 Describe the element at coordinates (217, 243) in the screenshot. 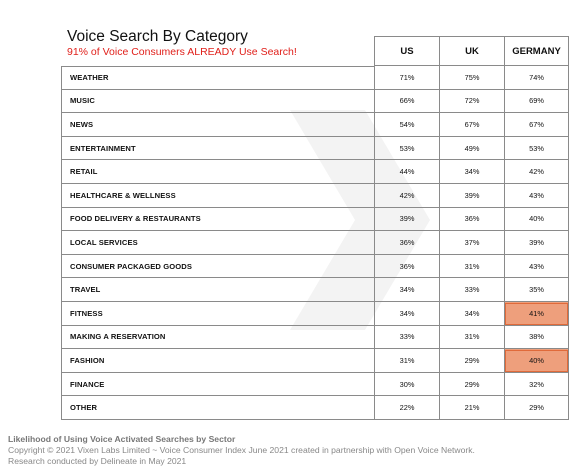

I see `row-label: LOCAL SERVICES` at that location.